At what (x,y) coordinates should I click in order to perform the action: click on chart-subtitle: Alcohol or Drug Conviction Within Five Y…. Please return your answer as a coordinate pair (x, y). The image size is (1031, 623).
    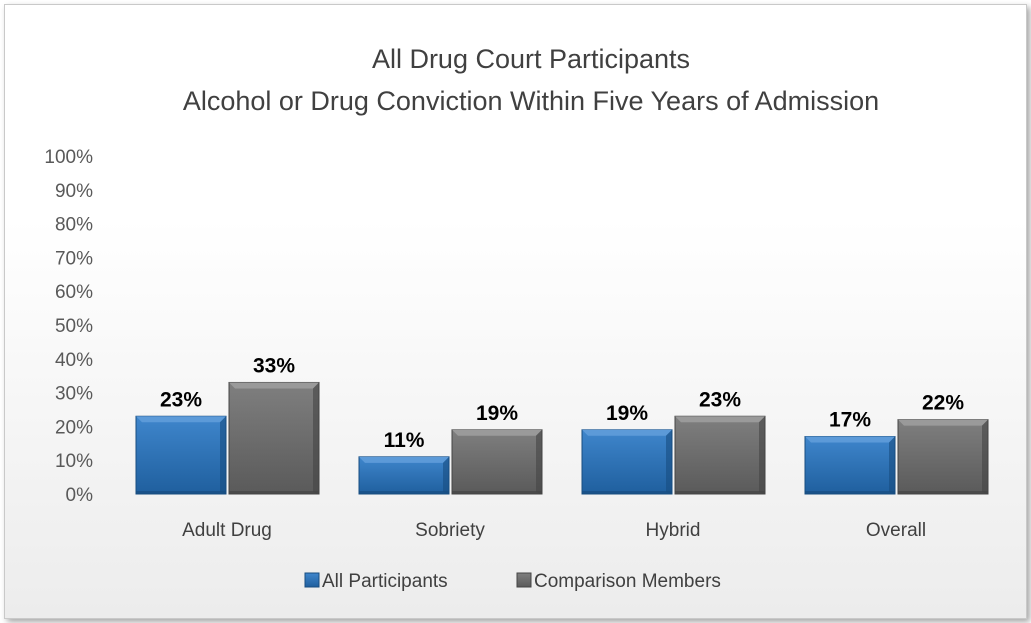
    Looking at the image, I should click on (531, 101).